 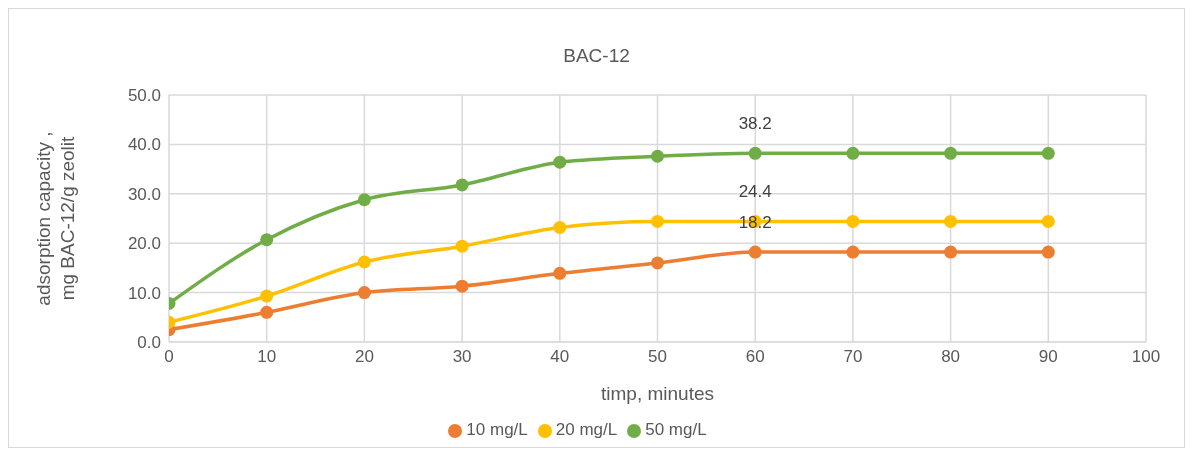 What do you see at coordinates (149, 343) in the screenshot?
I see `y-tick-label: 0.0` at bounding box center [149, 343].